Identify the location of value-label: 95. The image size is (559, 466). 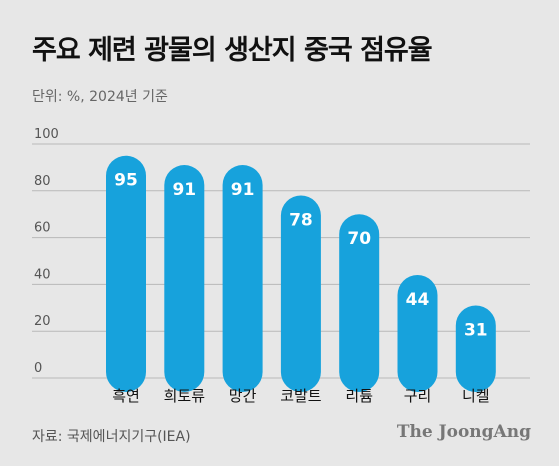
(126, 181).